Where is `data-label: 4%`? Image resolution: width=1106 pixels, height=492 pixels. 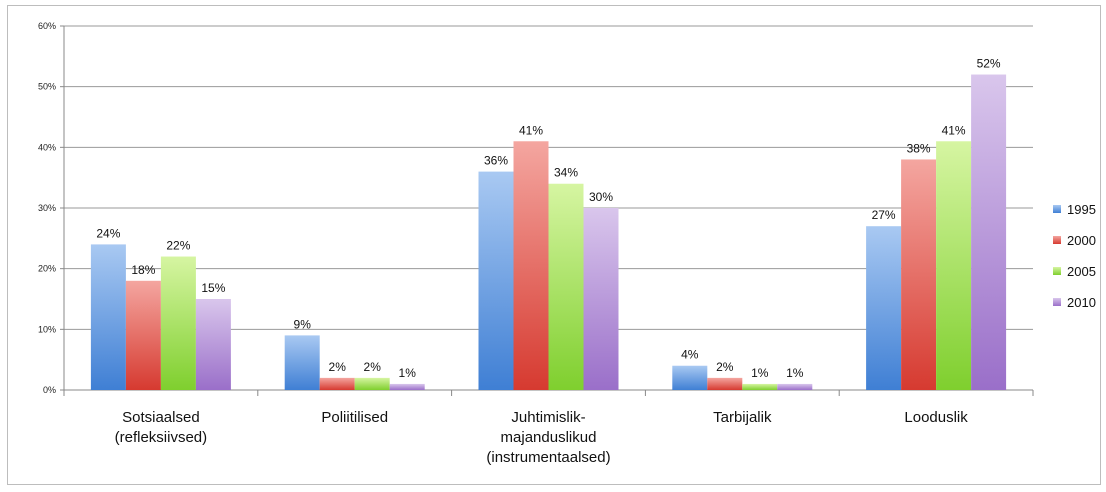
data-label: 4% is located at coordinates (690, 355).